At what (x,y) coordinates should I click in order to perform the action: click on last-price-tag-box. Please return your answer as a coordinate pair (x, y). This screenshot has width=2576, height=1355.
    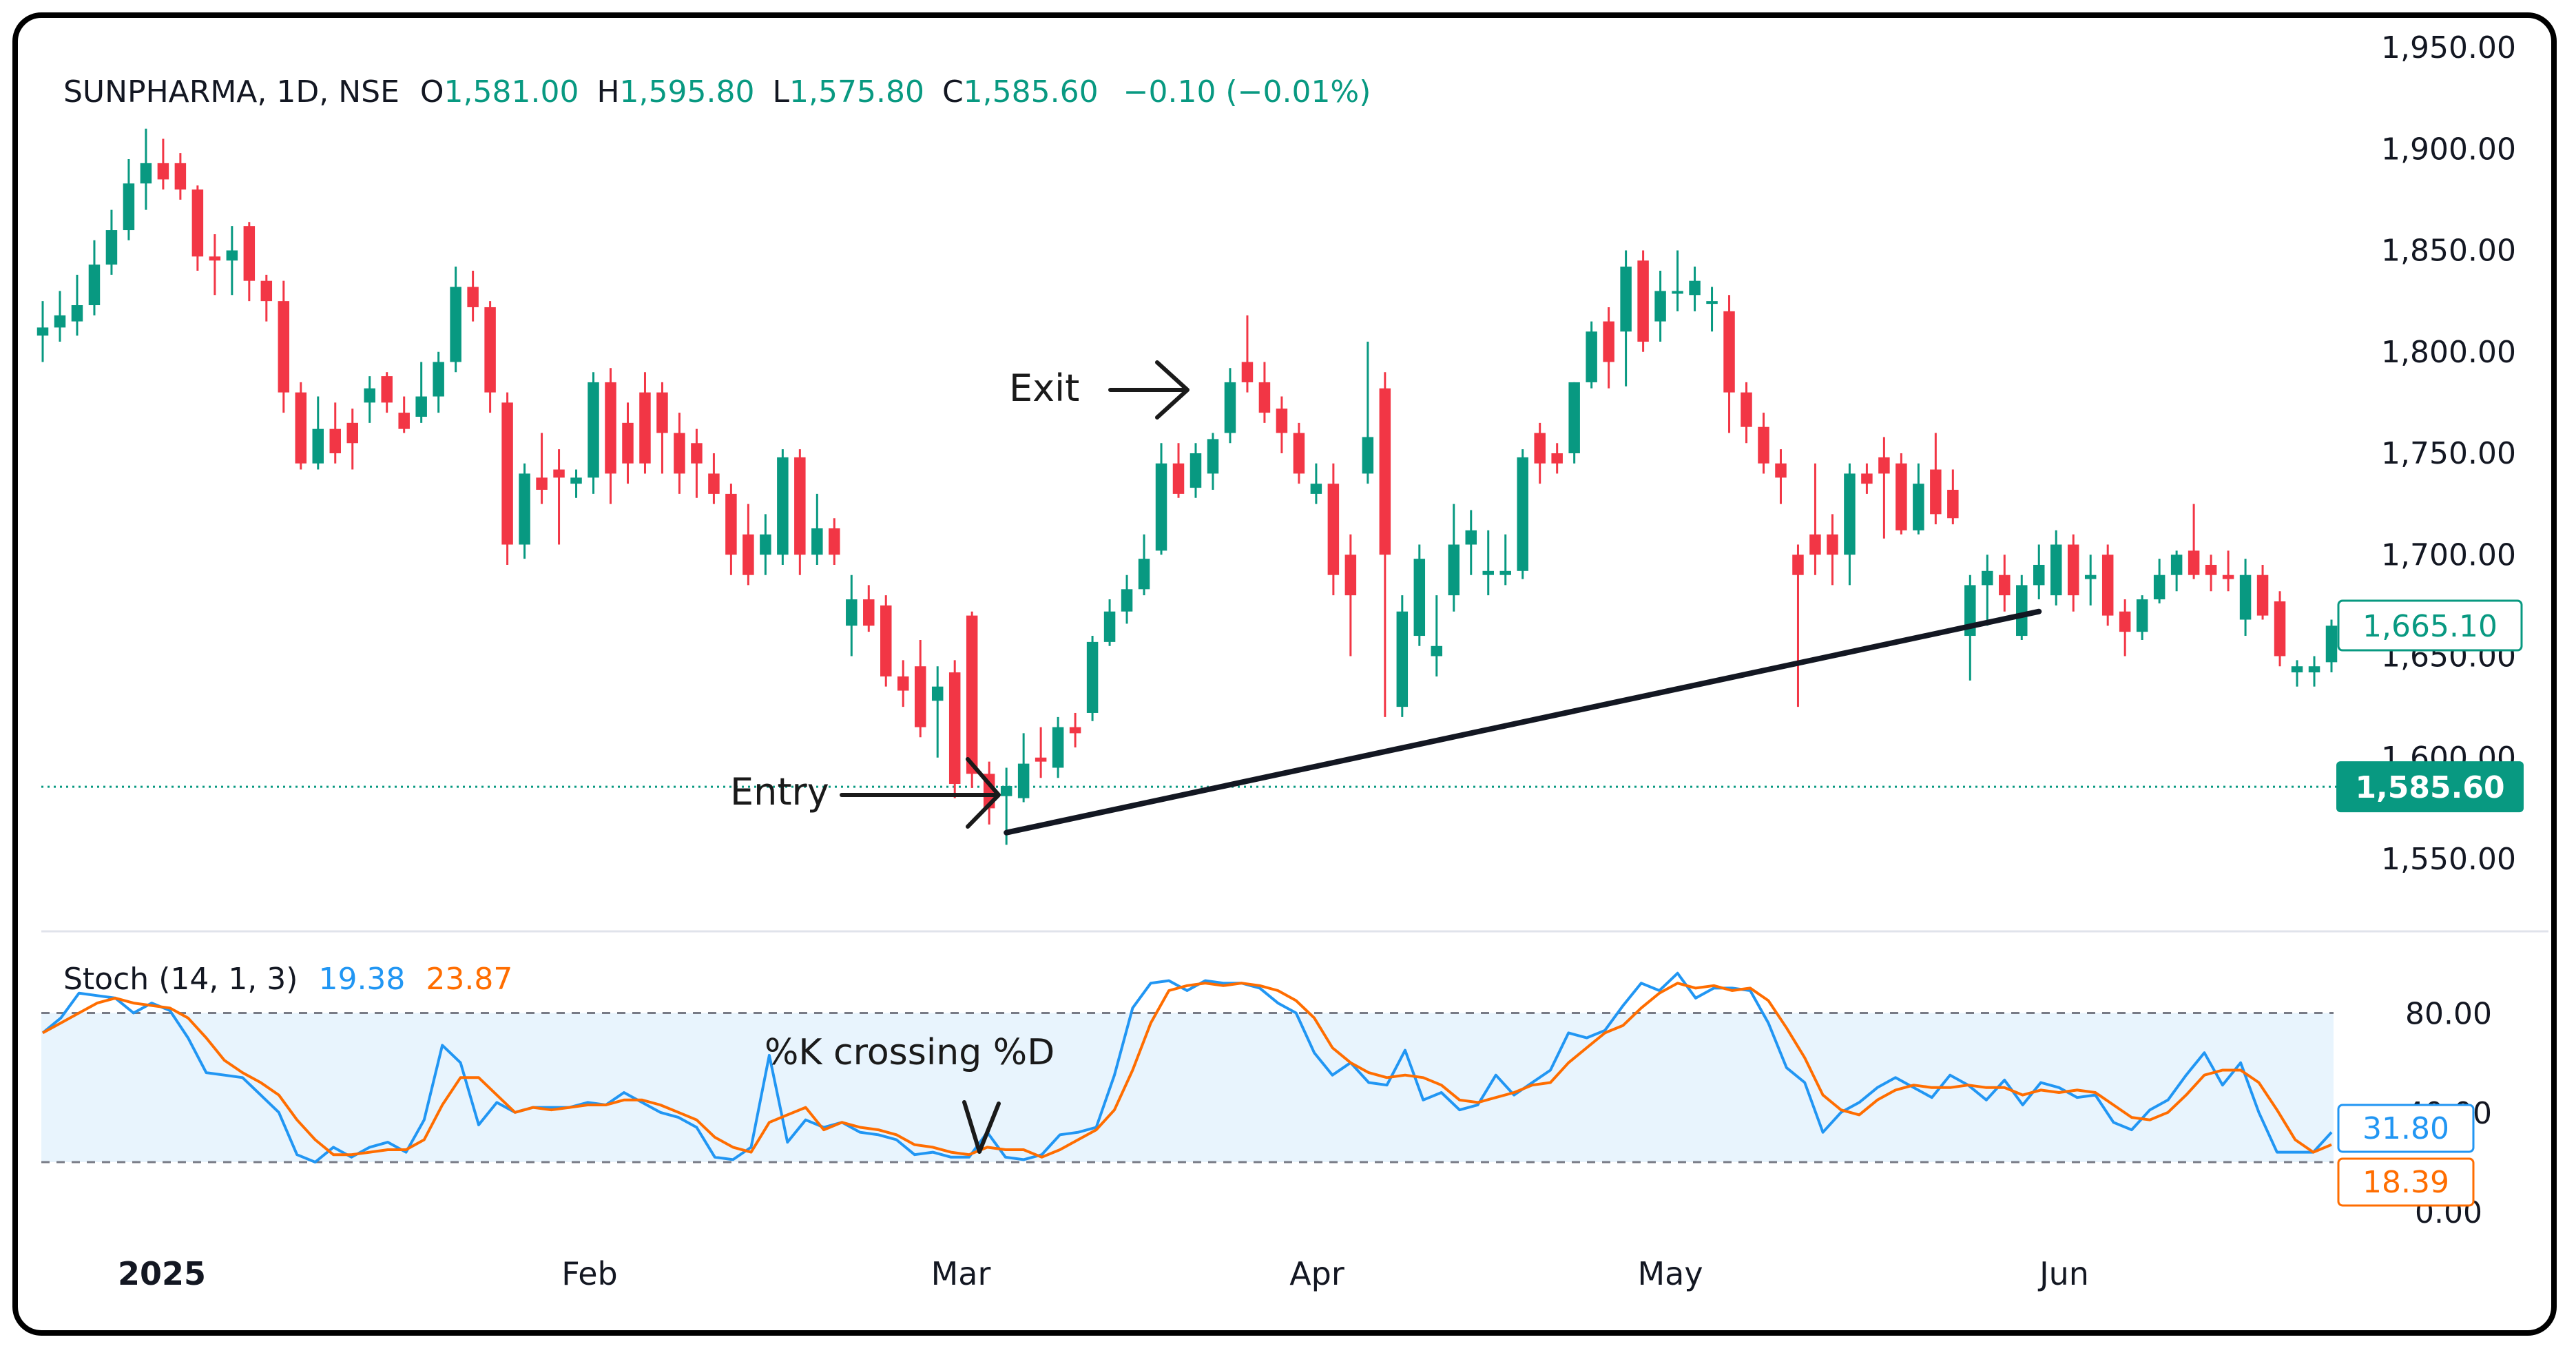
    Looking at the image, I should click on (2430, 787).